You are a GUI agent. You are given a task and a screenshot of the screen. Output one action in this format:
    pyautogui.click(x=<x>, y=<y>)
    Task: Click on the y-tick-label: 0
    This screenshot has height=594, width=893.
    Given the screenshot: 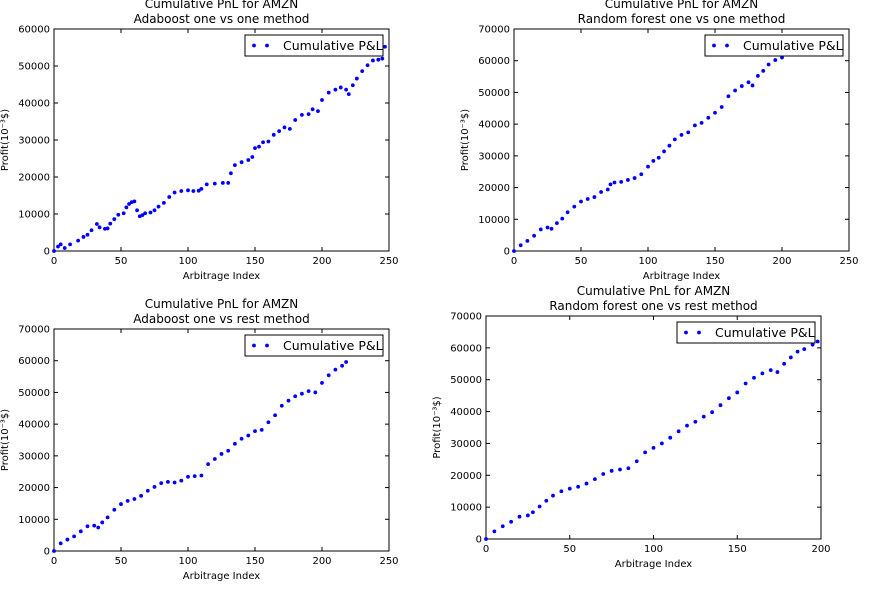 What is the action you would take?
    pyautogui.click(x=479, y=540)
    